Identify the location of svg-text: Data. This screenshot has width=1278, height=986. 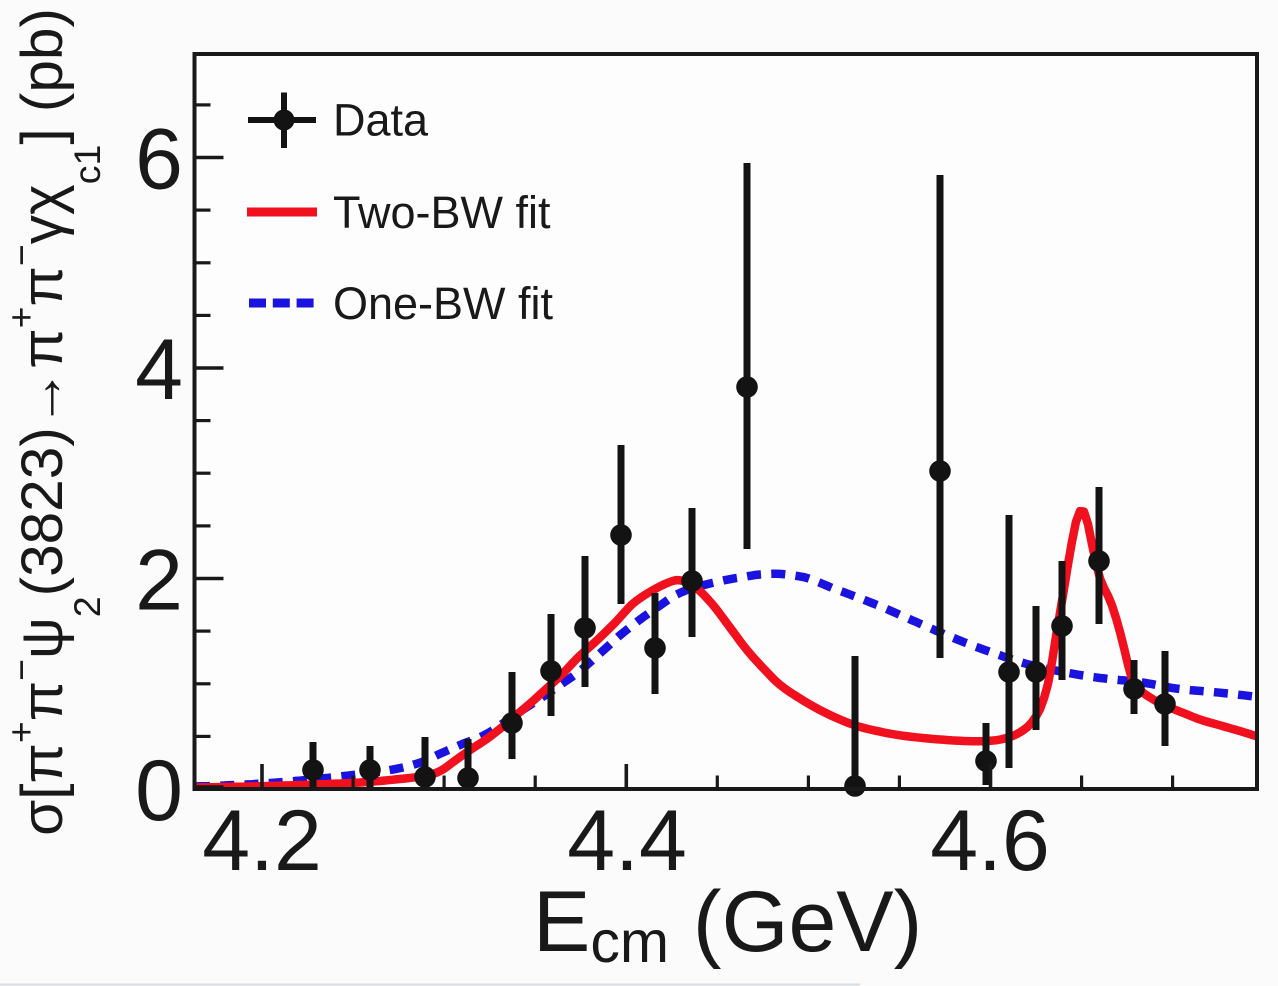
(381, 120).